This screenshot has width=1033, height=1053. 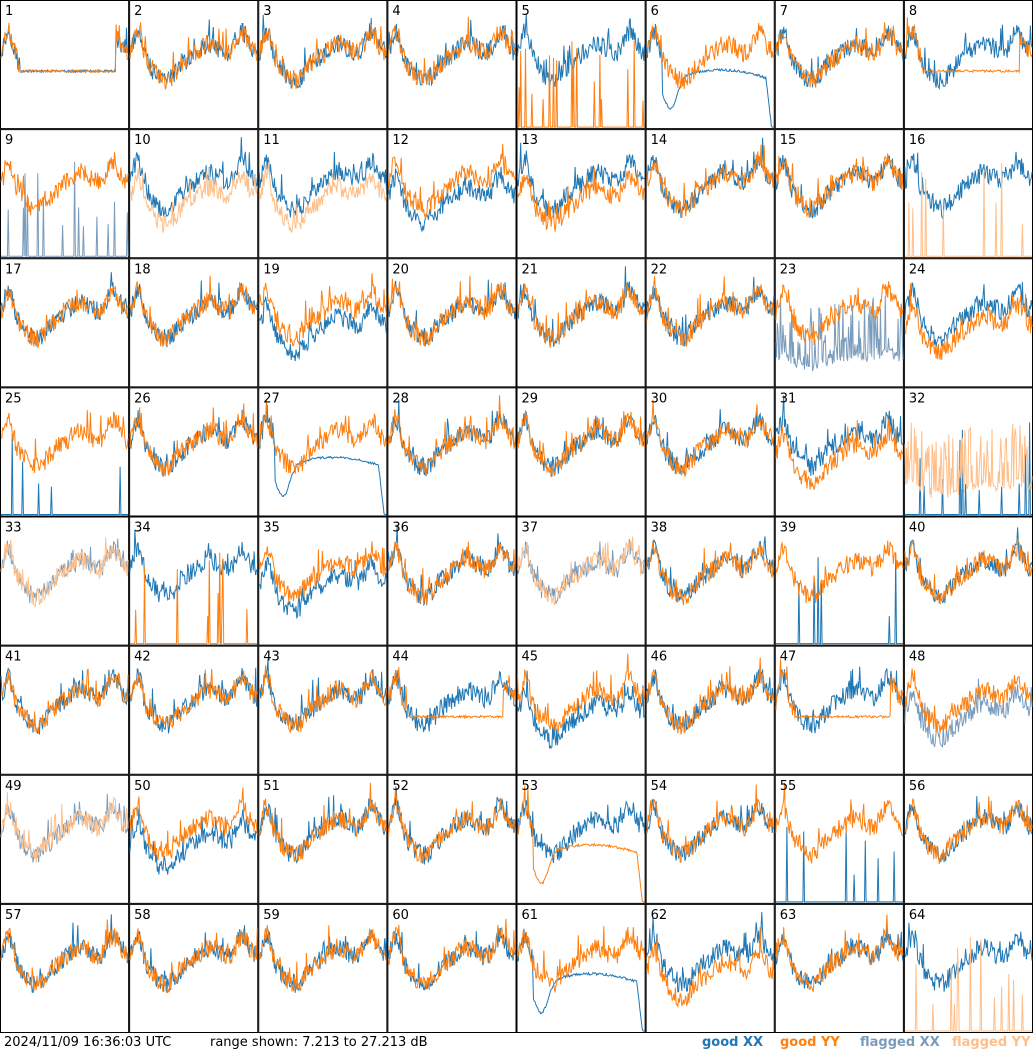 I want to click on panel-35-yy-line, so click(x=322, y=572).